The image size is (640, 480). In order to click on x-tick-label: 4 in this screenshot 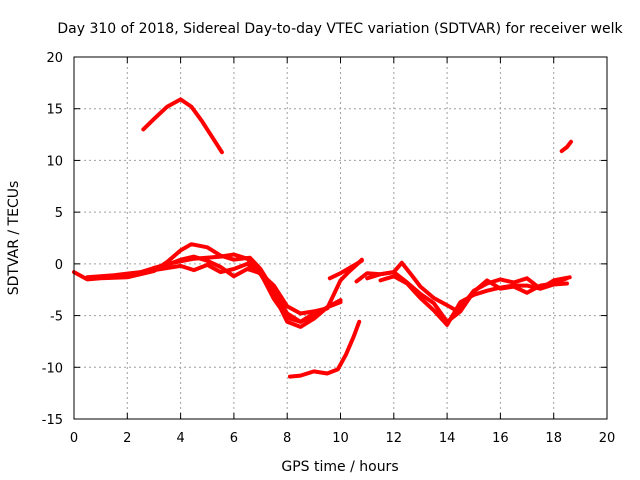, I will do `click(180, 438)`.